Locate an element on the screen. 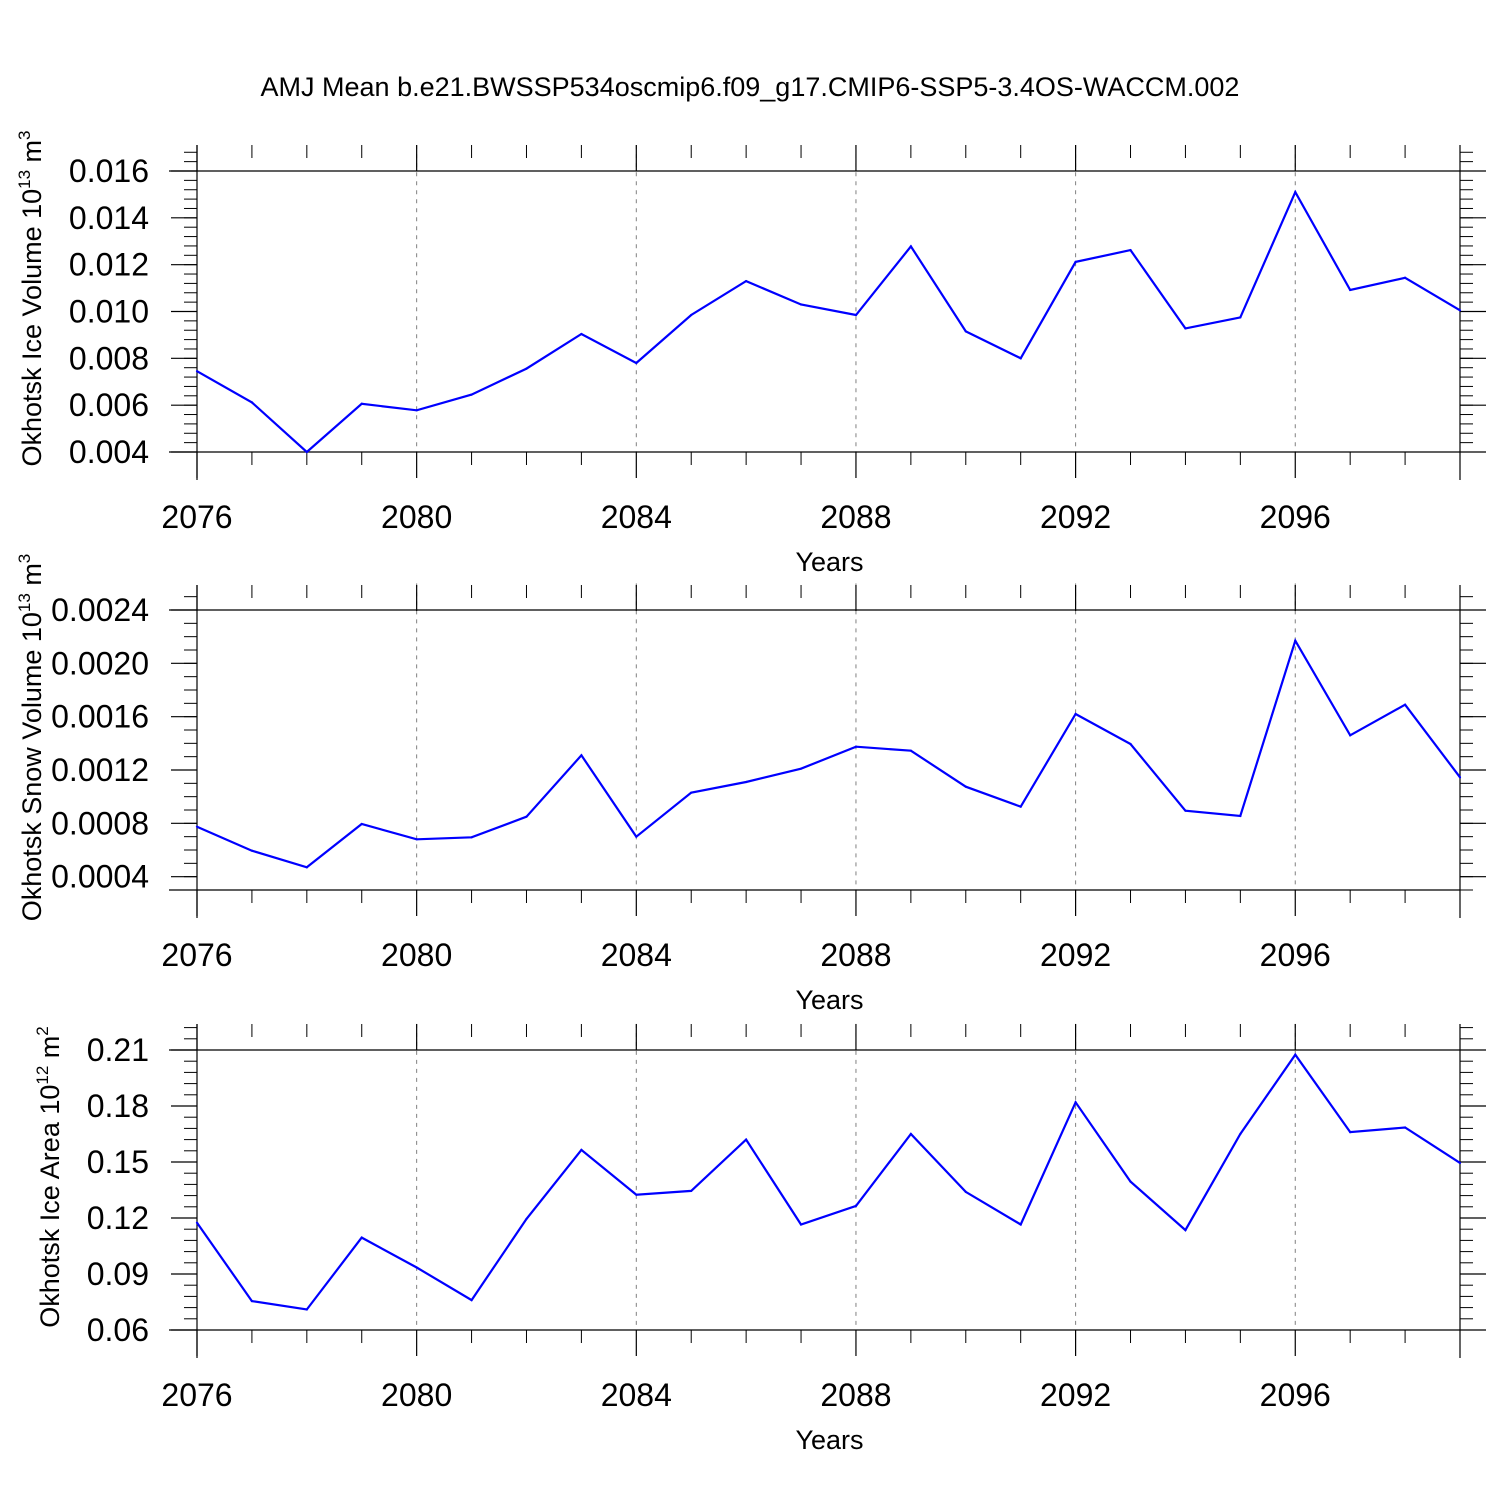  y-axis-label: Okhotsk Ice Volume 1013 m3 is located at coordinates (31, 298).